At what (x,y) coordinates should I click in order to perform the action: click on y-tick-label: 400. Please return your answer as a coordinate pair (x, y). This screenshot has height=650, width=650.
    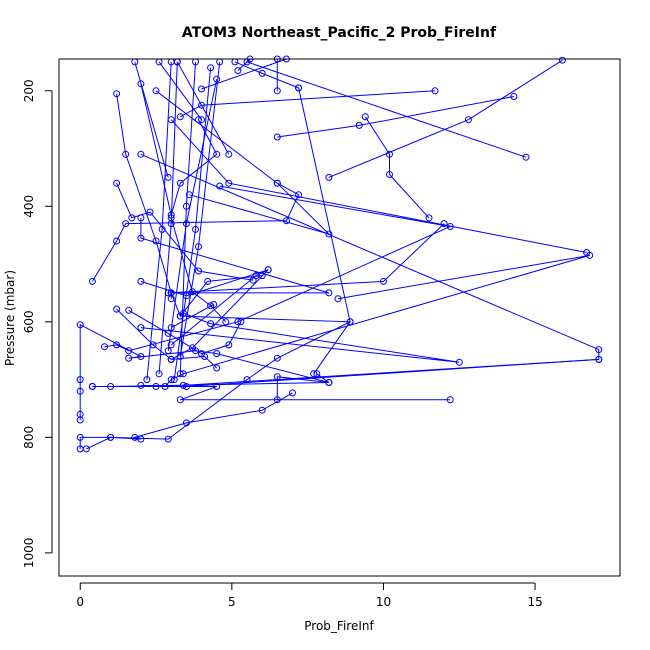
    Looking at the image, I should click on (29, 206).